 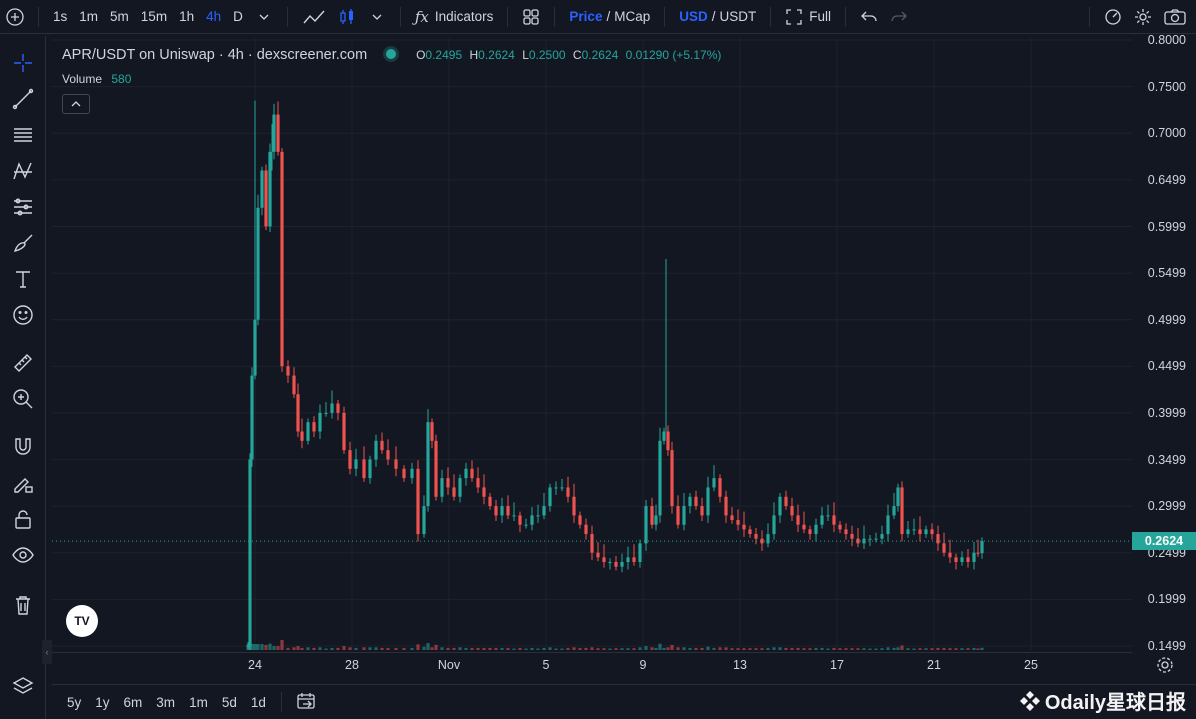 I want to click on plus-circle-icon, so click(x=15, y=16).